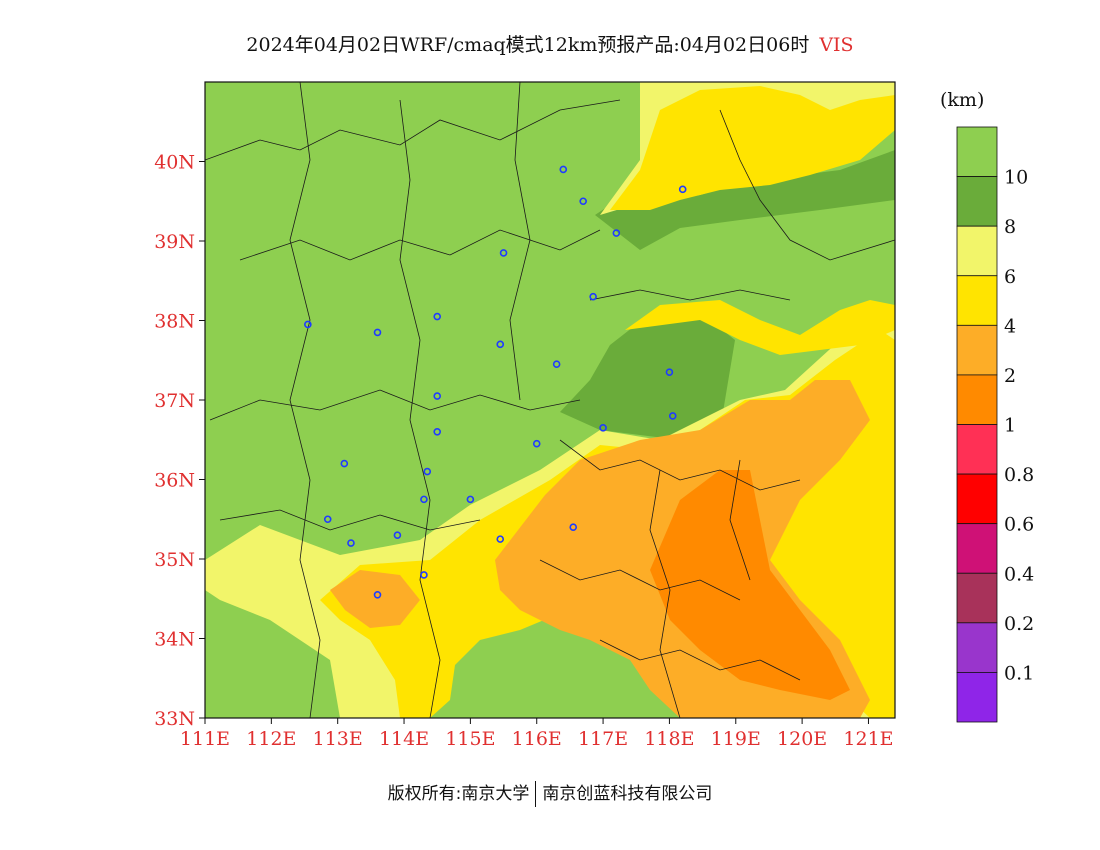 This screenshot has height=850, width=1100. Describe the element at coordinates (174, 560) in the screenshot. I see `y-tick-label: 35N` at that location.